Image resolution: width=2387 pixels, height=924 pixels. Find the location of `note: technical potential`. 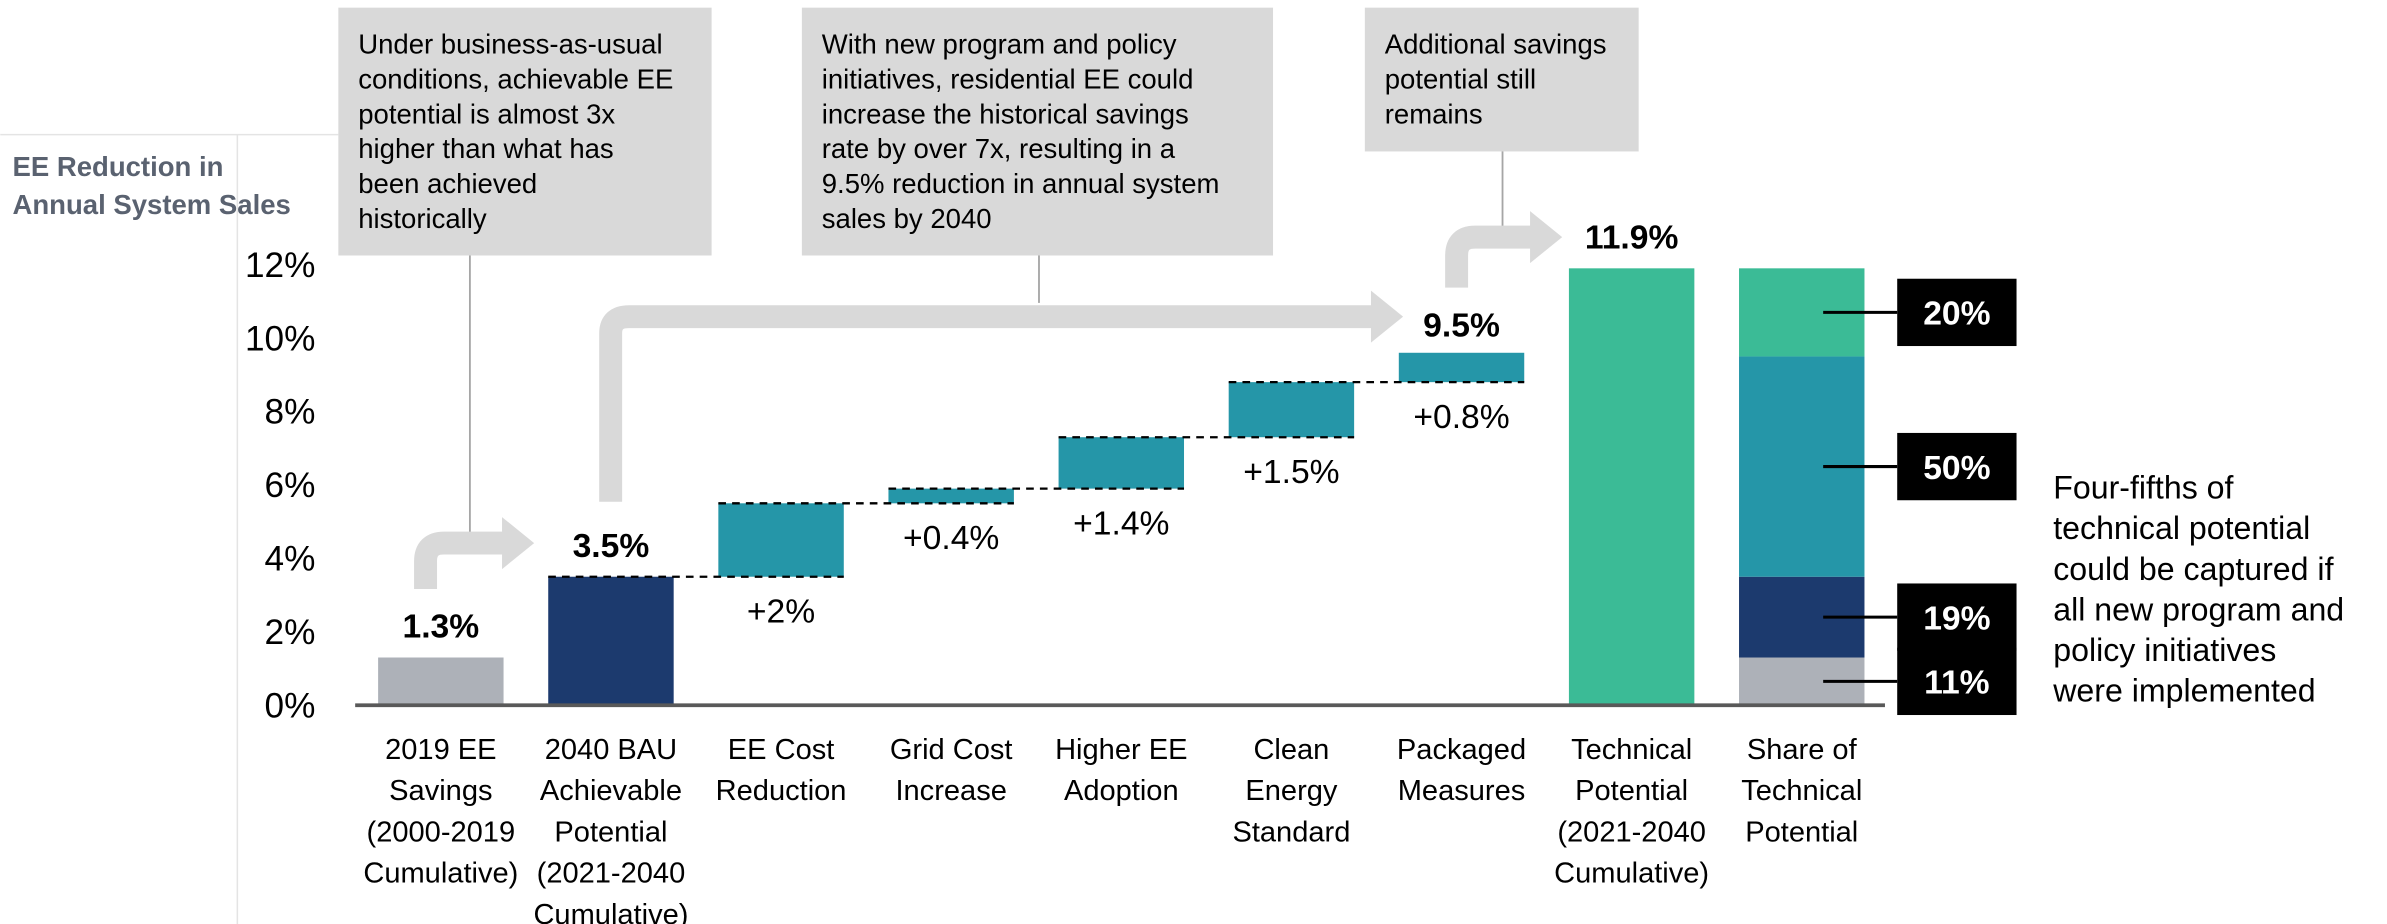

note: technical potential is located at coordinates (2181, 528).